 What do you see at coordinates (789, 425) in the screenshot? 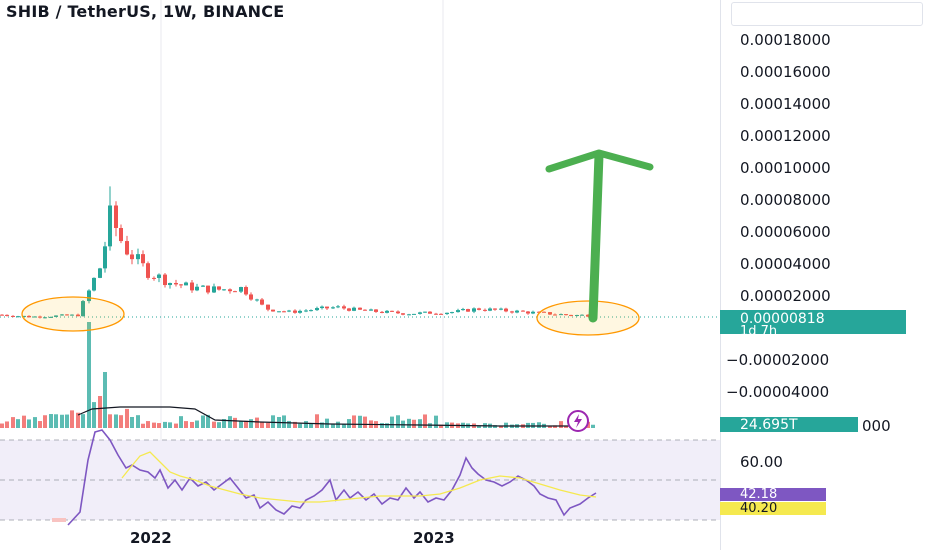
I see `volume-value-tag: 24.695T` at bounding box center [789, 425].